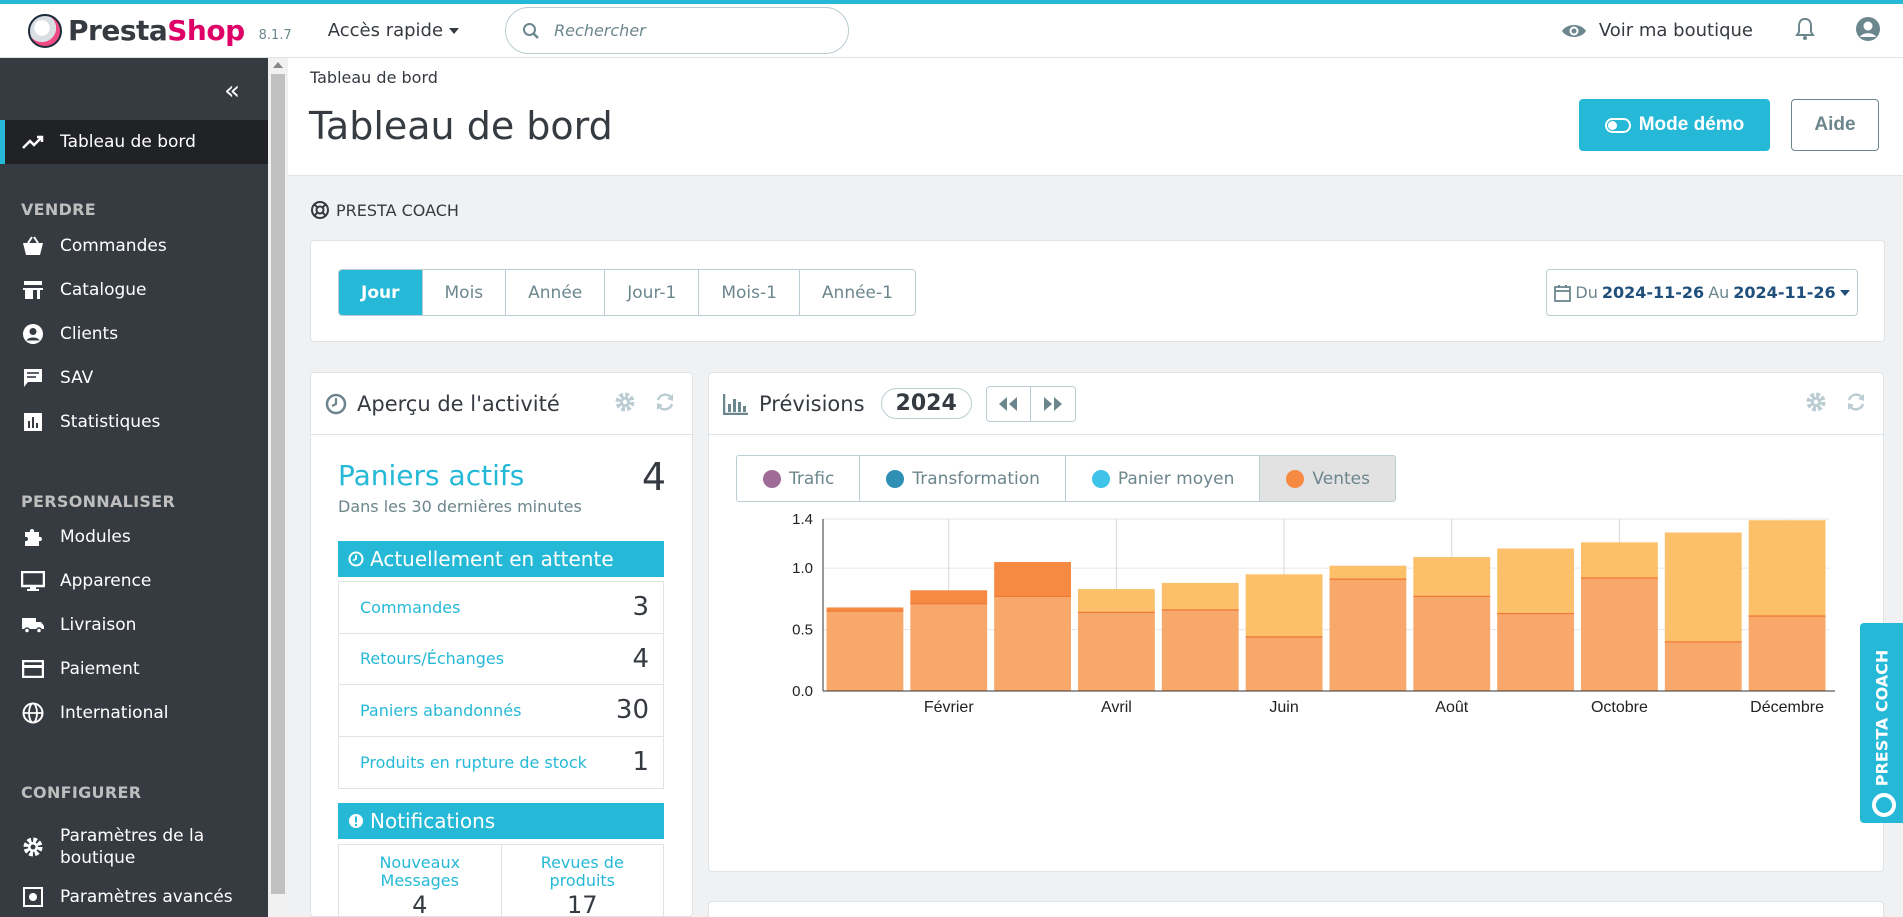 The height and width of the screenshot is (917, 1903). What do you see at coordinates (110, 422) in the screenshot?
I see `sidebar-item-label: Statistiques` at bounding box center [110, 422].